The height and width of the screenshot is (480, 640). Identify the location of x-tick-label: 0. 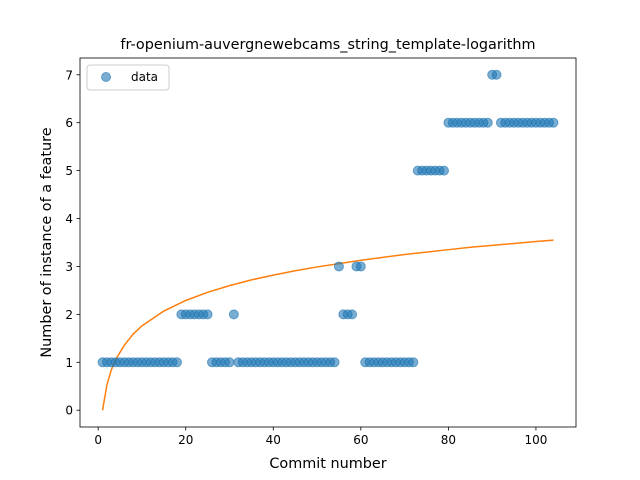
(98, 440).